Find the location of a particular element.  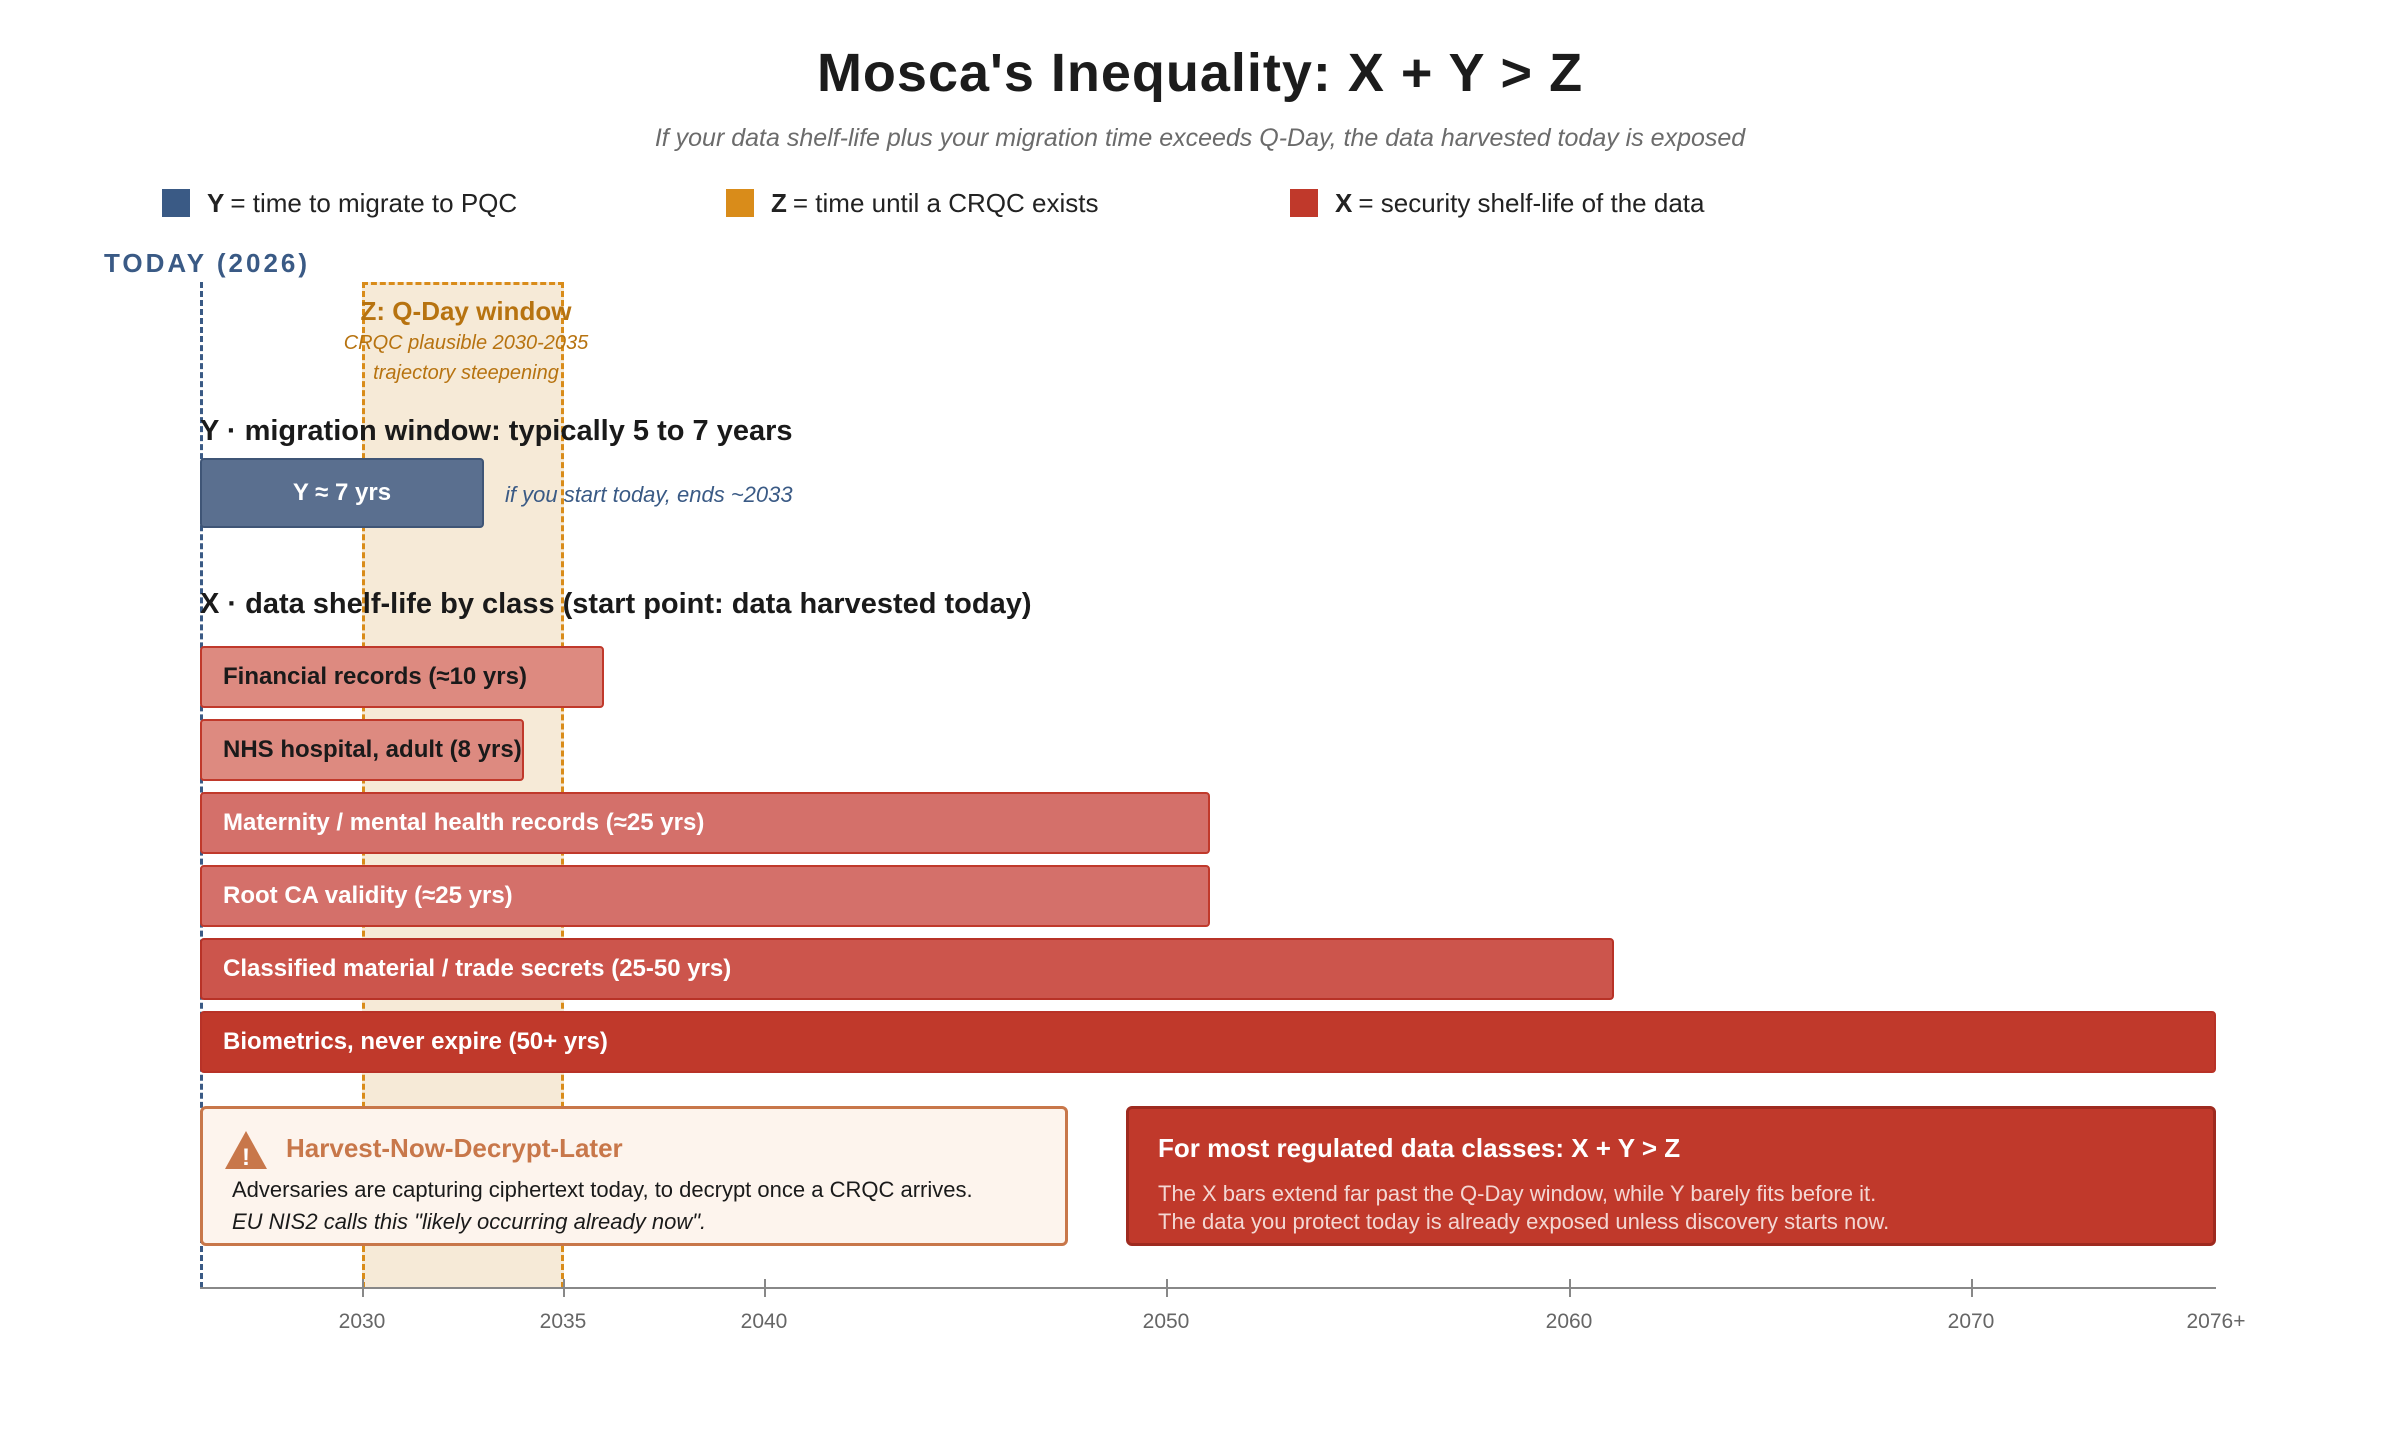

x-bar-nhs-hospital: NHS hospital, adult (8 yrs) is located at coordinates (362, 750).